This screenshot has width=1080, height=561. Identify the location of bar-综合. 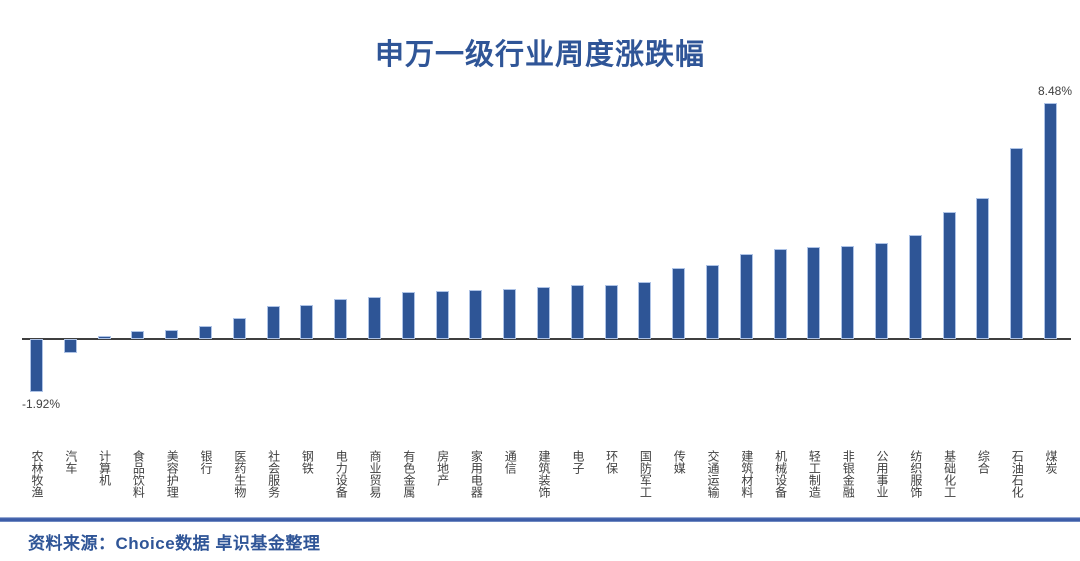
(983, 268).